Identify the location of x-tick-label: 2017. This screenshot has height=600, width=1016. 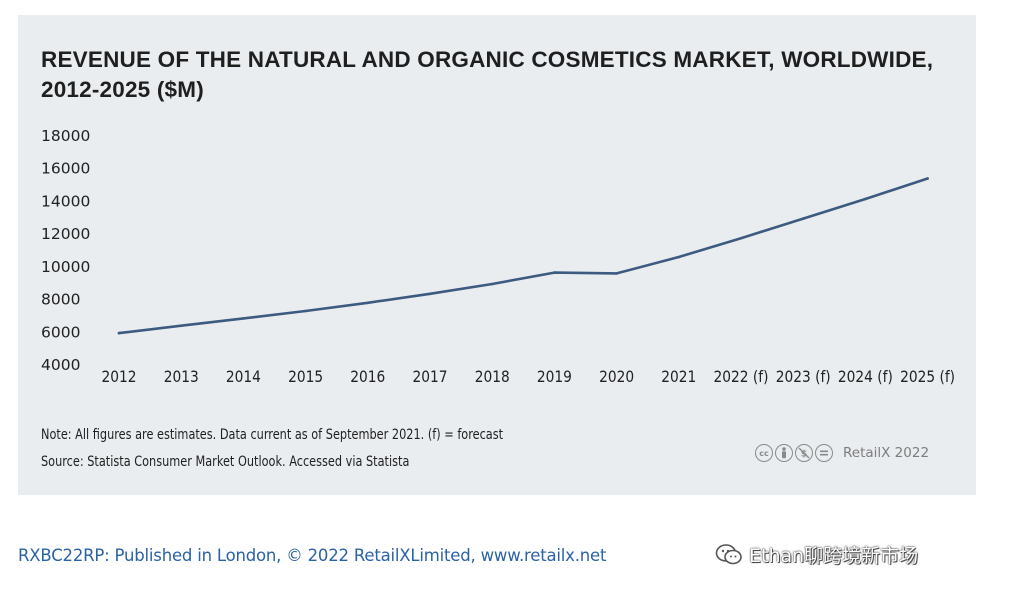
(430, 376).